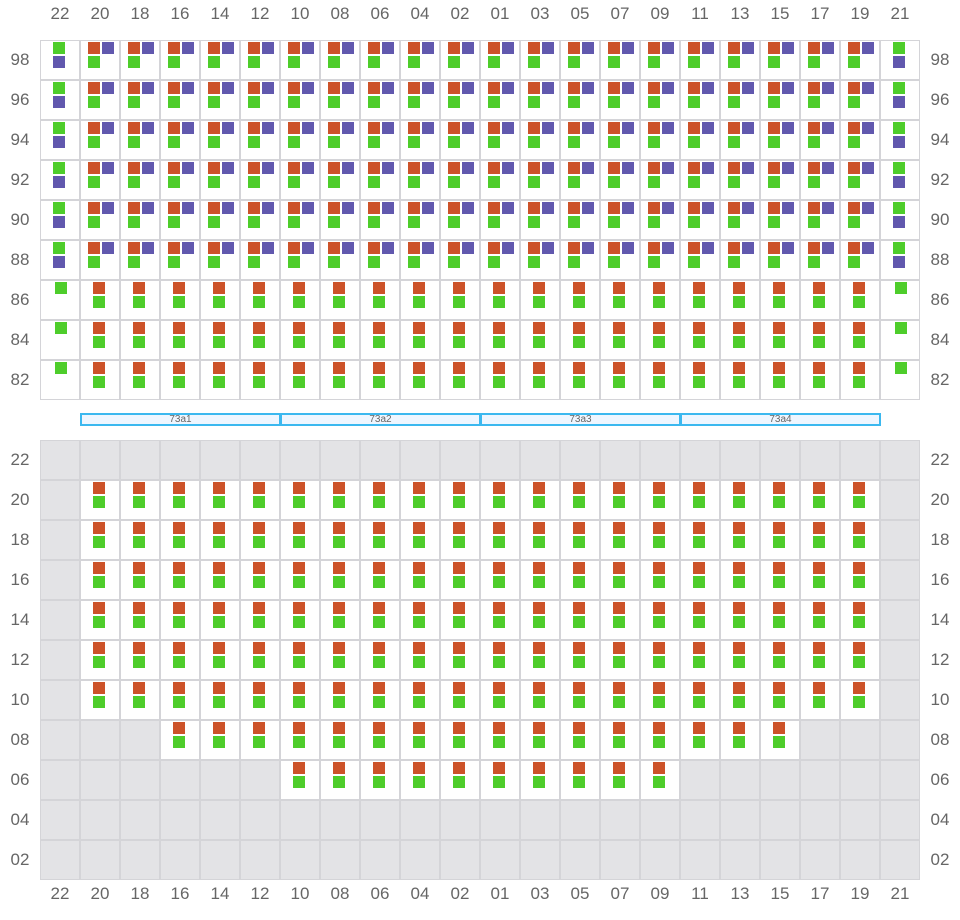 The height and width of the screenshot is (920, 960). What do you see at coordinates (780, 419) in the screenshot?
I see `zone-band: 73a4` at bounding box center [780, 419].